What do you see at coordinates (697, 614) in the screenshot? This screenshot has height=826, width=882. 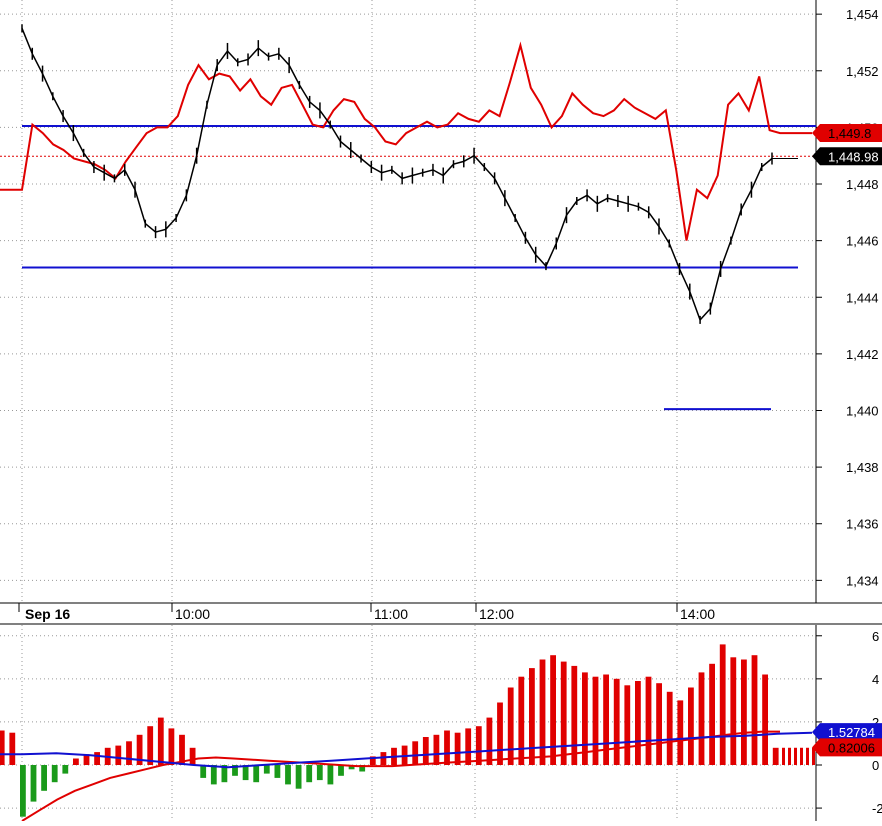 I see `time-tick-label: 14:00` at bounding box center [697, 614].